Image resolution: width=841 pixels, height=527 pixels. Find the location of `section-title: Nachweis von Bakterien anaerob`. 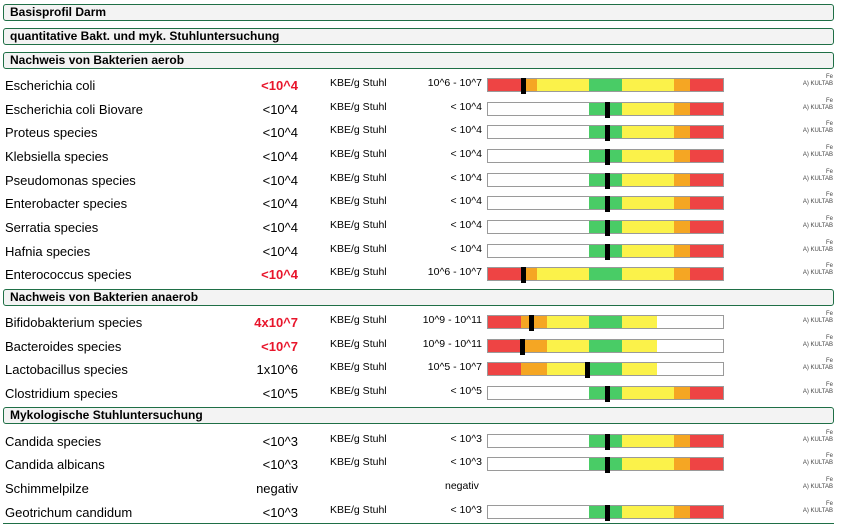

section-title: Nachweis von Bakterien anaerob is located at coordinates (104, 297).